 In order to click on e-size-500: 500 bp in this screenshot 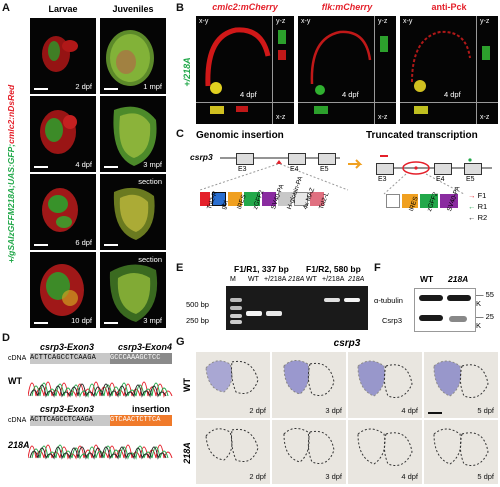, I will do `click(197, 304)`.